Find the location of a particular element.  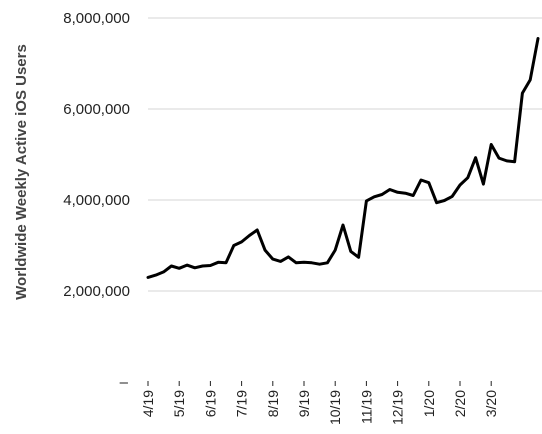

x-tick-label-9: 1/20 is located at coordinates (429, 403).